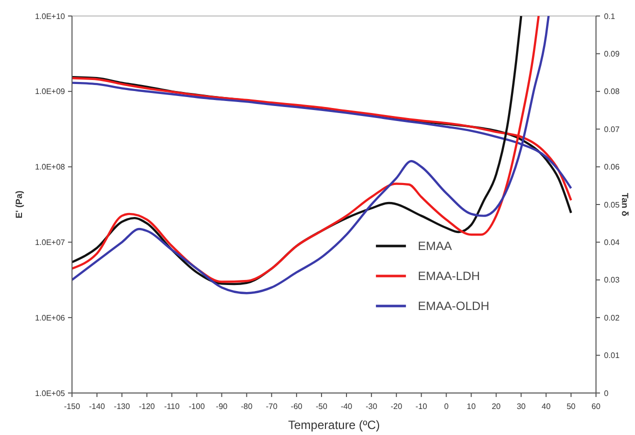 The height and width of the screenshot is (435, 635). I want to click on y-tick-label: 1.0E+08, so click(50, 167).